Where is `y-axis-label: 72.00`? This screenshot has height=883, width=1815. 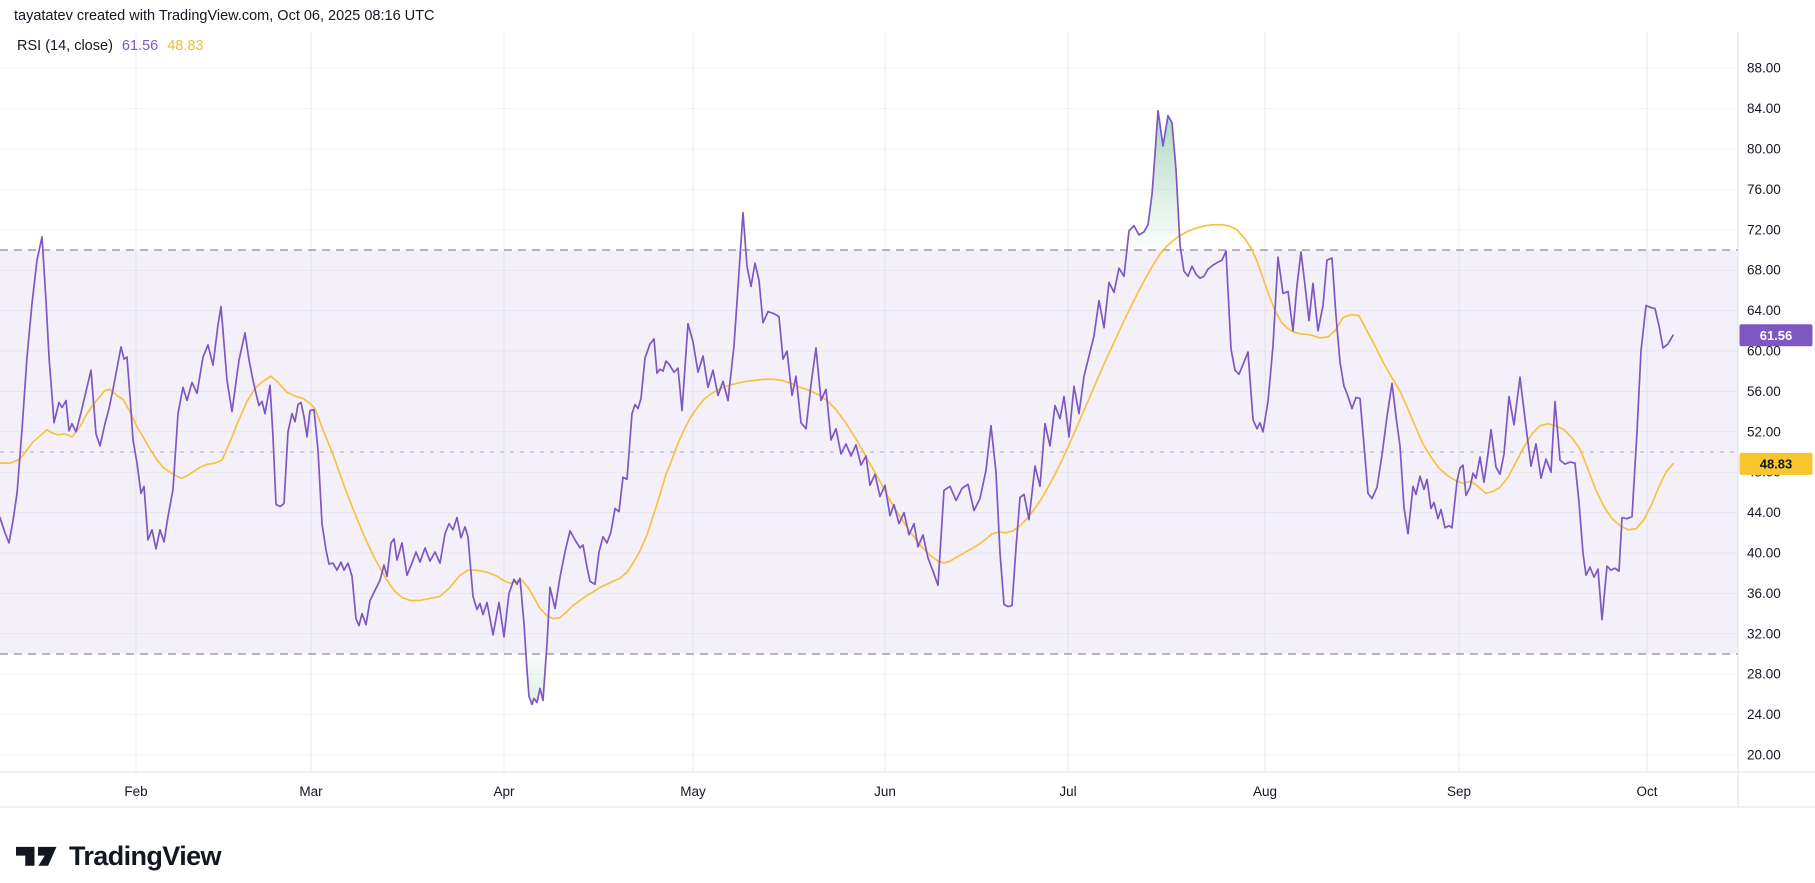 y-axis-label: 72.00 is located at coordinates (1764, 229).